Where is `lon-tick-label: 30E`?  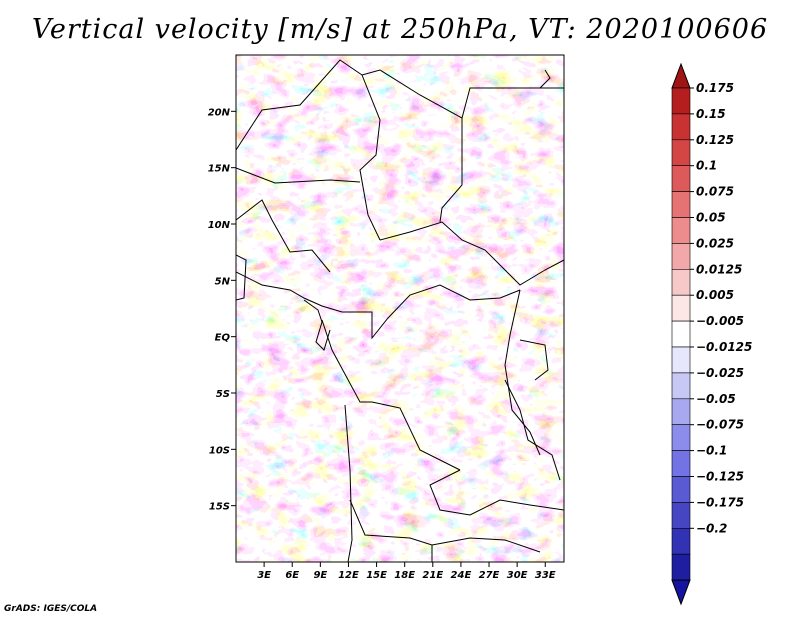 lon-tick-label: 30E is located at coordinates (517, 575).